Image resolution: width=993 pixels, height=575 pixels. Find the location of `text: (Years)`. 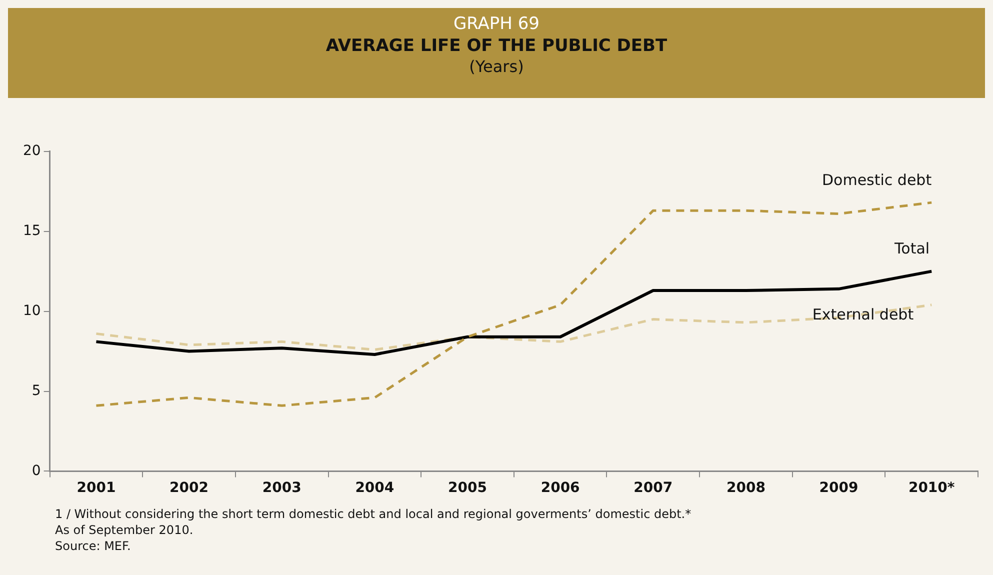

text: (Years) is located at coordinates (496, 67).